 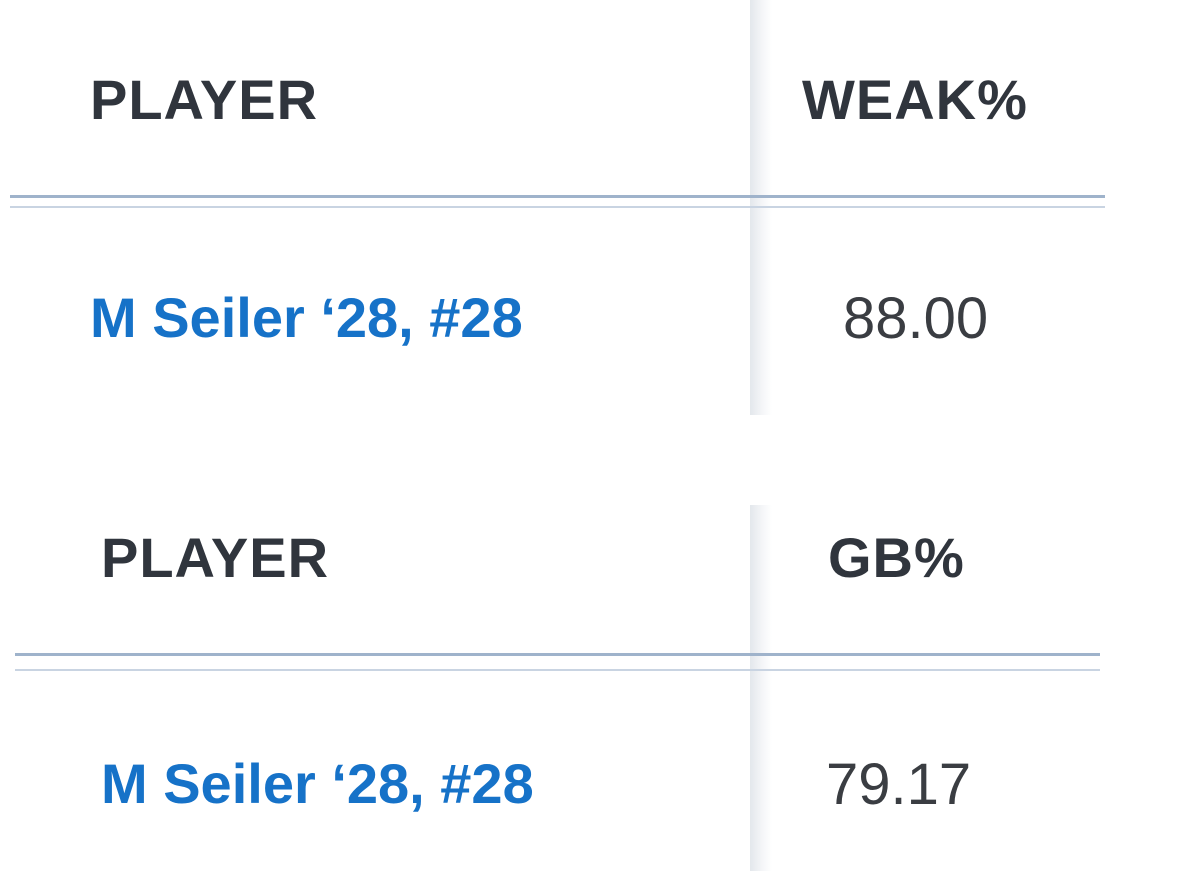 What do you see at coordinates (916, 318) in the screenshot?
I see `stat-value: 88.00` at bounding box center [916, 318].